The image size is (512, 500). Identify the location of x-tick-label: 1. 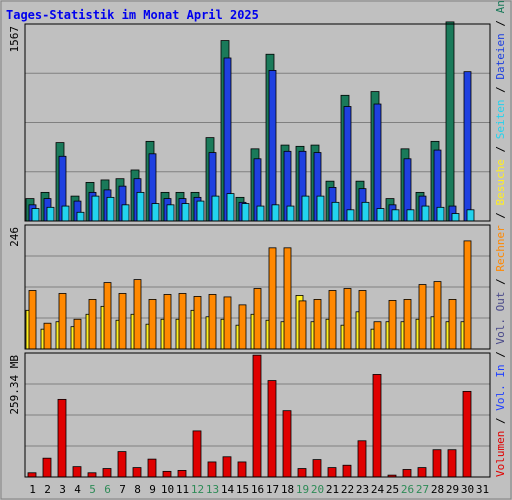
(32, 489).